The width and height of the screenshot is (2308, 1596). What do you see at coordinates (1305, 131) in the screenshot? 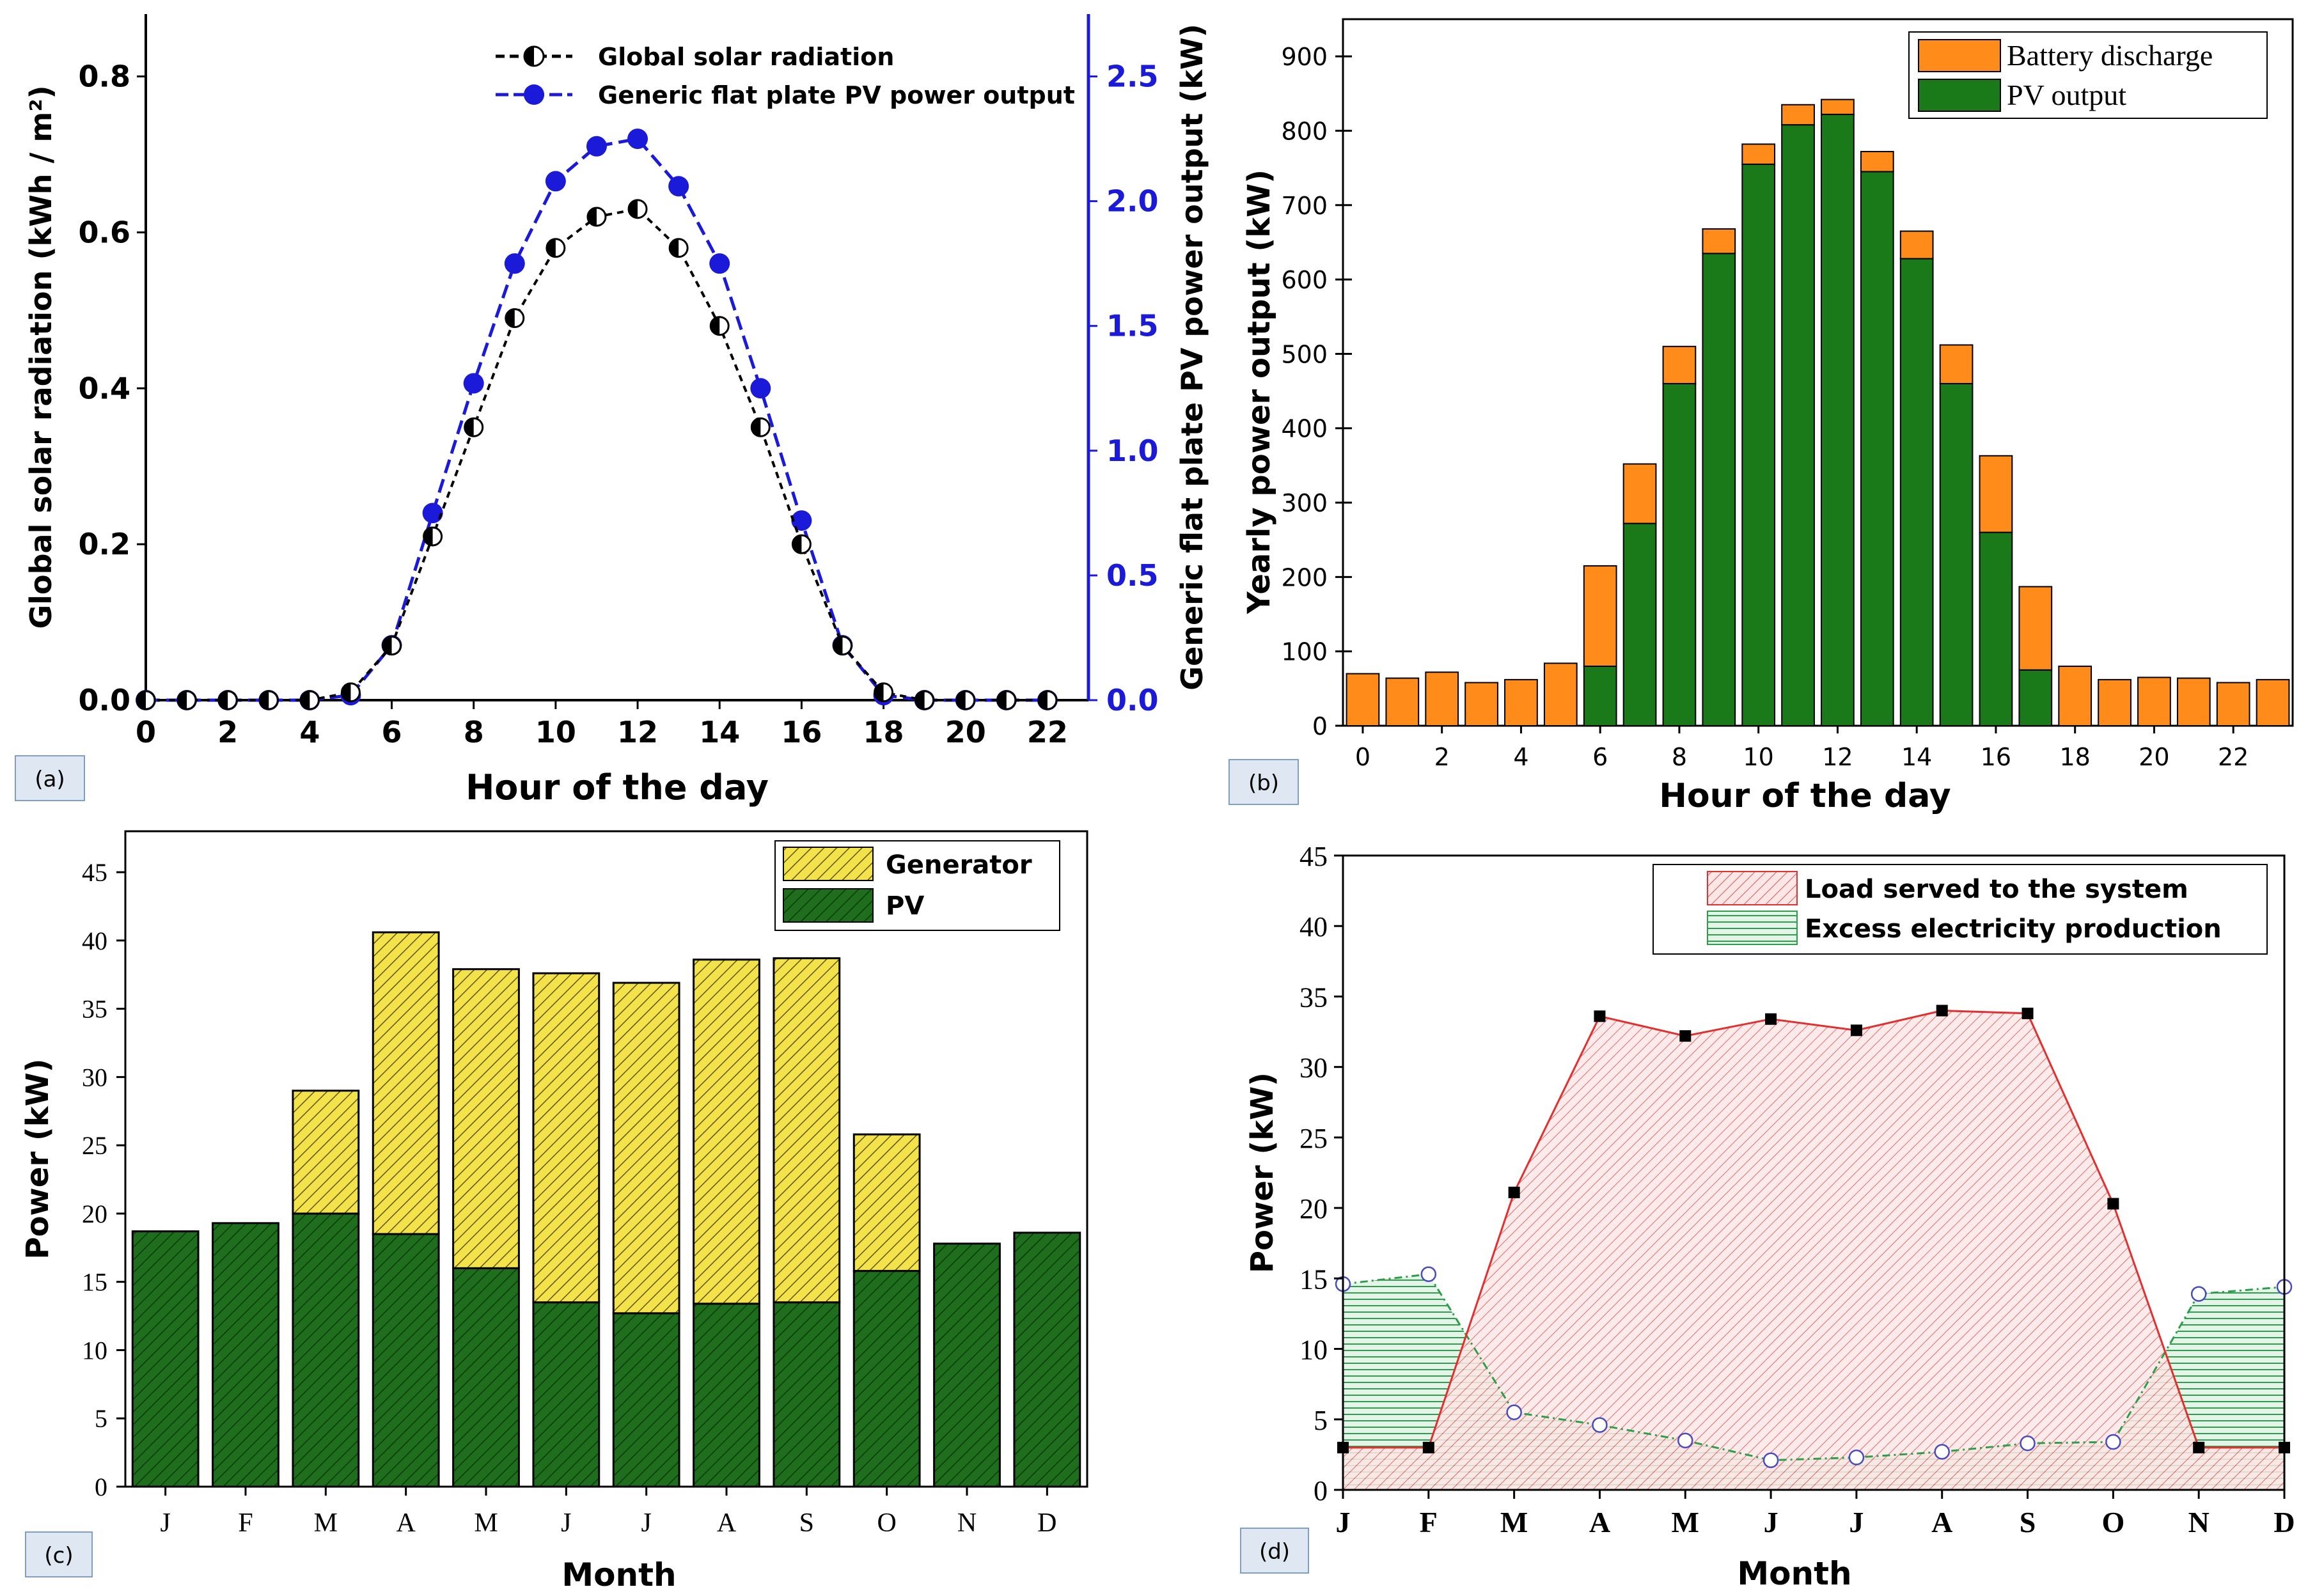
I see `b-y-tick-label: 800` at bounding box center [1305, 131].